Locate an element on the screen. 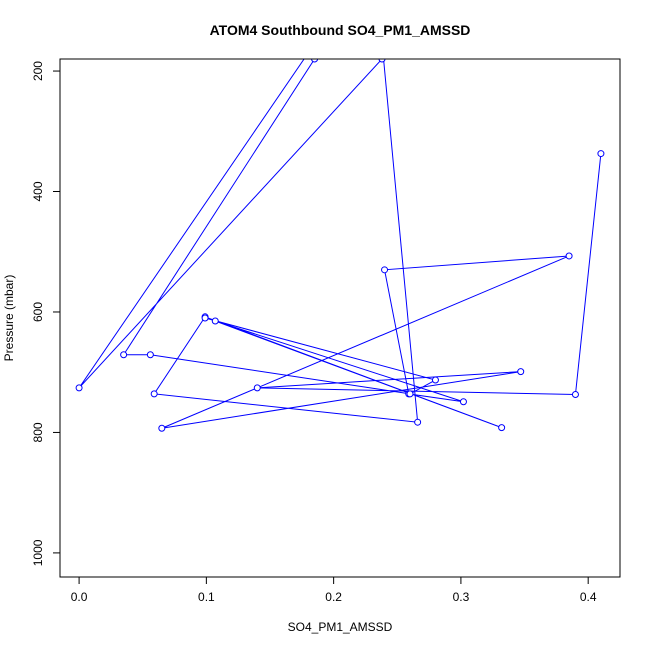 Image resolution: width=650 pixels, height=650 pixels. chart-title: ATOM4 Southbound SO4_PM1_AMSSD is located at coordinates (340, 30).